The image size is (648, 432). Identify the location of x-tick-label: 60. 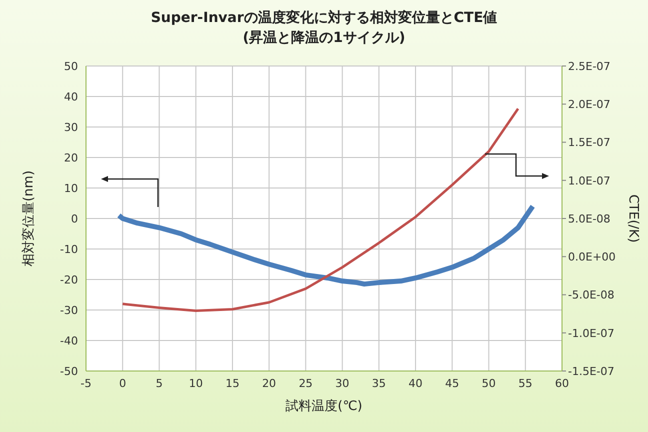
(562, 383).